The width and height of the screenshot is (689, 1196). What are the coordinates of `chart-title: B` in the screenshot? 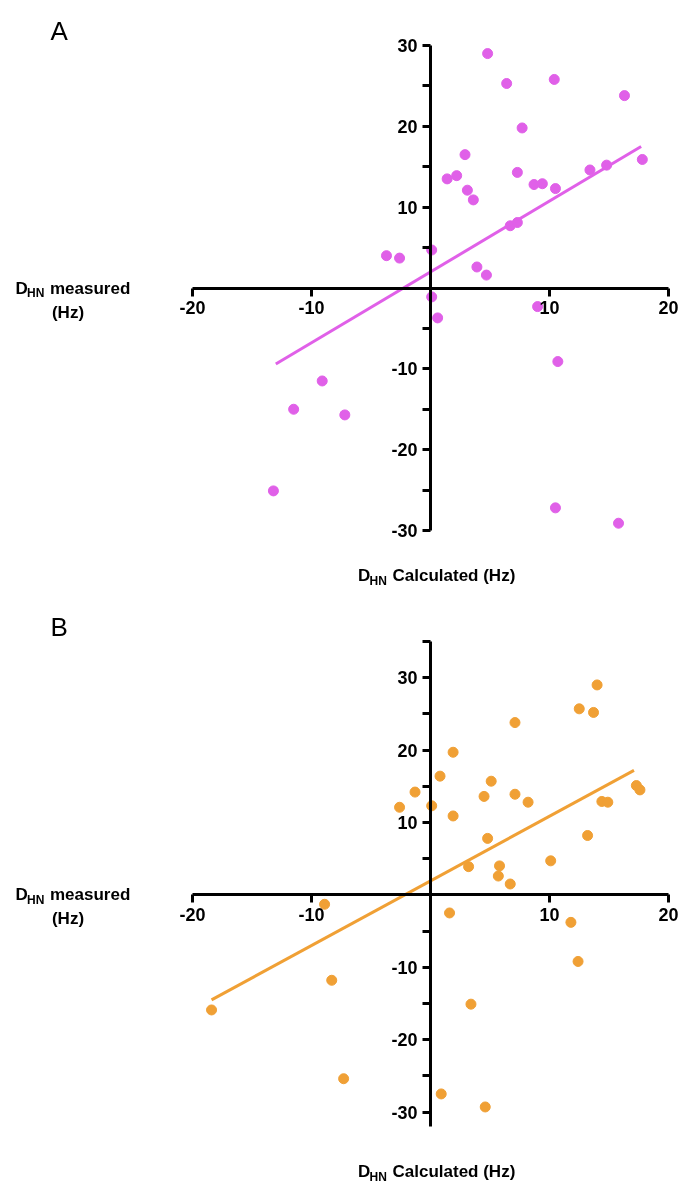 It's located at (59, 626).